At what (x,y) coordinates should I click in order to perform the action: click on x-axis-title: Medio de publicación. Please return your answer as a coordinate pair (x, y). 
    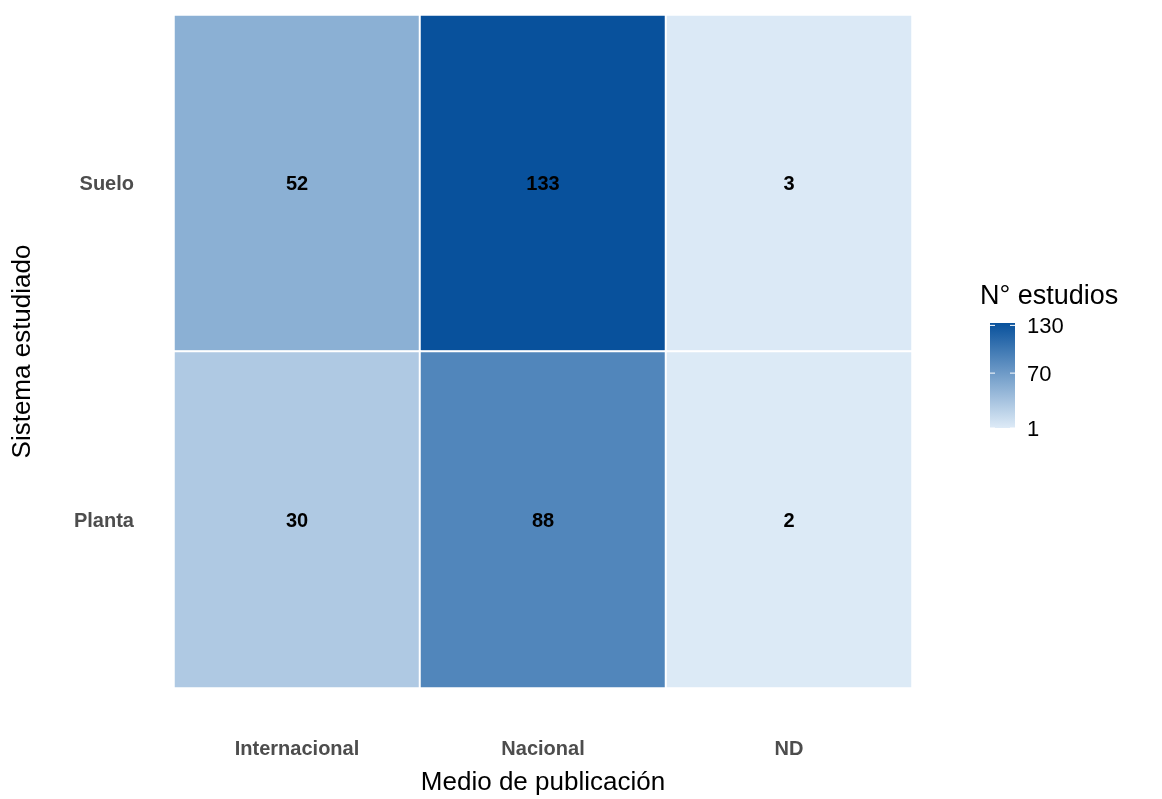
    Looking at the image, I should click on (543, 781).